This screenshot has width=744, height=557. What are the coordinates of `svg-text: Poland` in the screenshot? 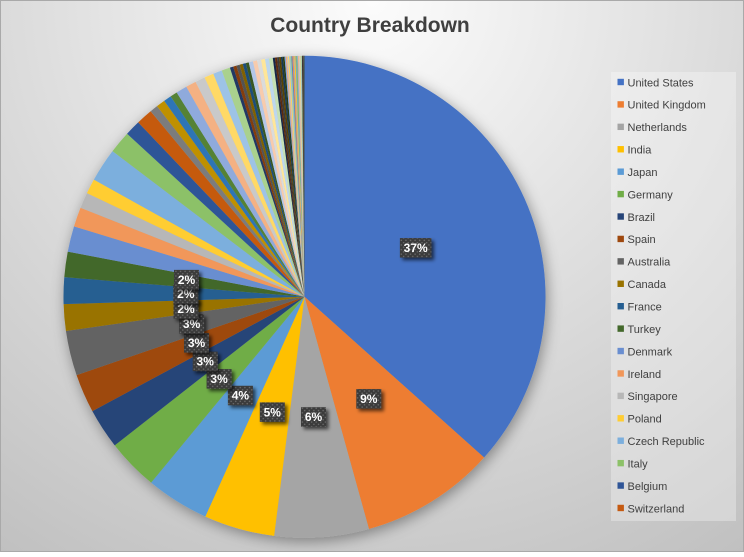 It's located at (645, 420).